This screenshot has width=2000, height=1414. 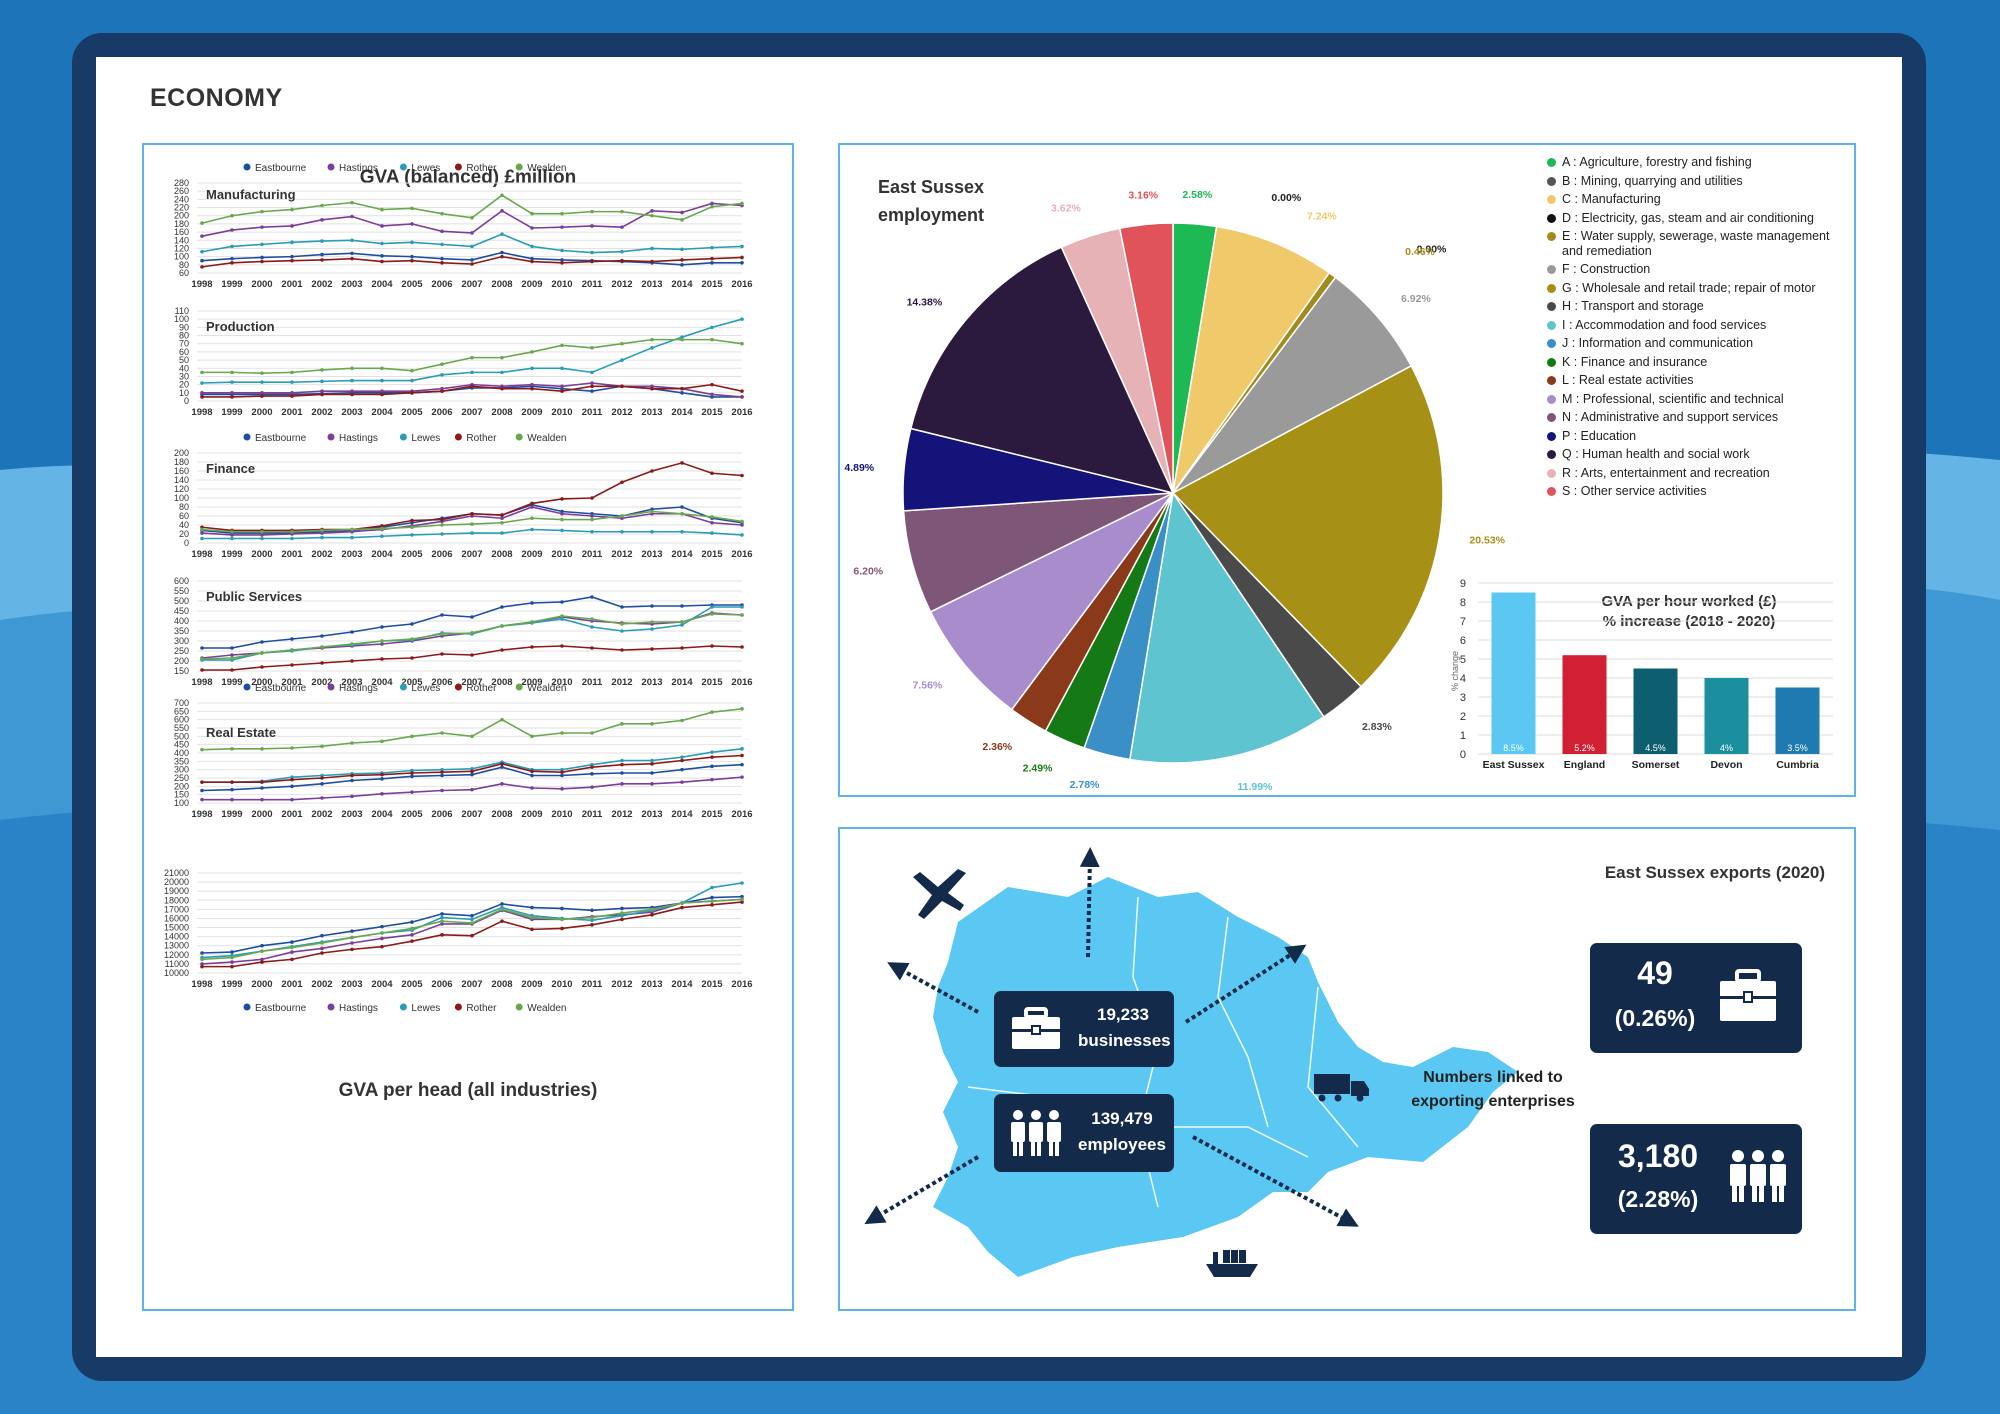 What do you see at coordinates (1697, 199) in the screenshot?
I see `legend-item-c: C : Manufacturing` at bounding box center [1697, 199].